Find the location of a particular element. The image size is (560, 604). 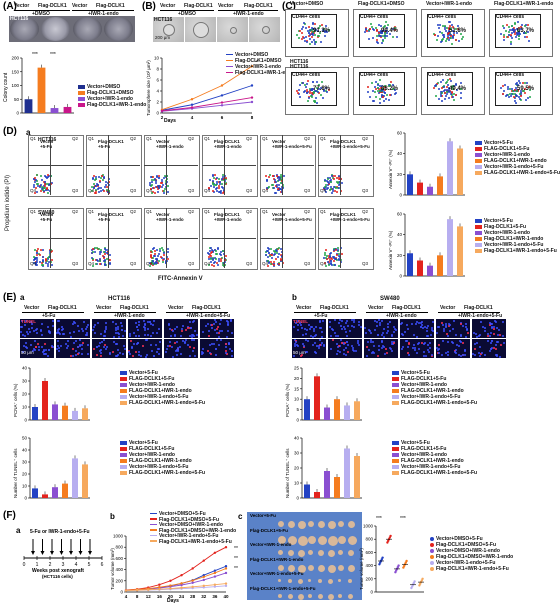

e-b-header-0: Vector is located at coordinates (303, 308).